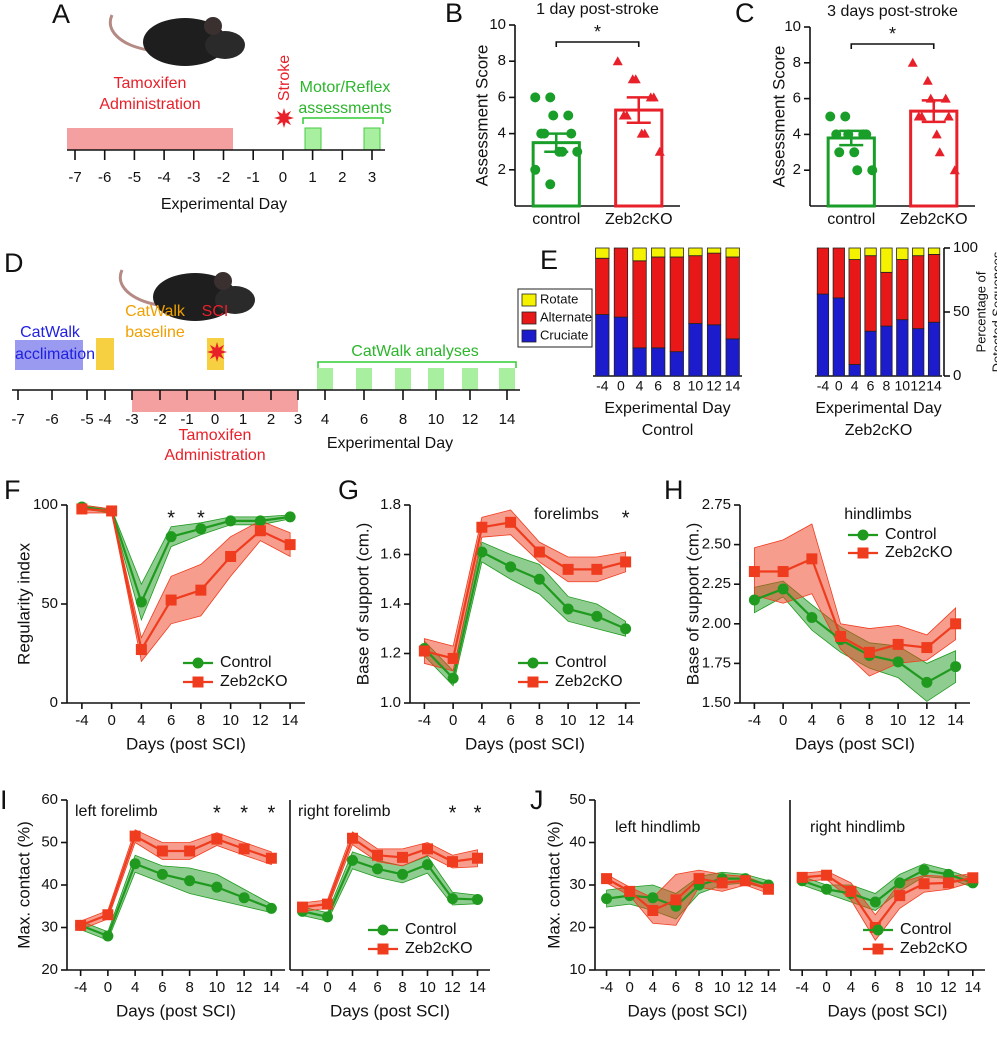 The height and width of the screenshot is (1050, 997). I want to click on y-tick-label: 1.4, so click(390, 603).